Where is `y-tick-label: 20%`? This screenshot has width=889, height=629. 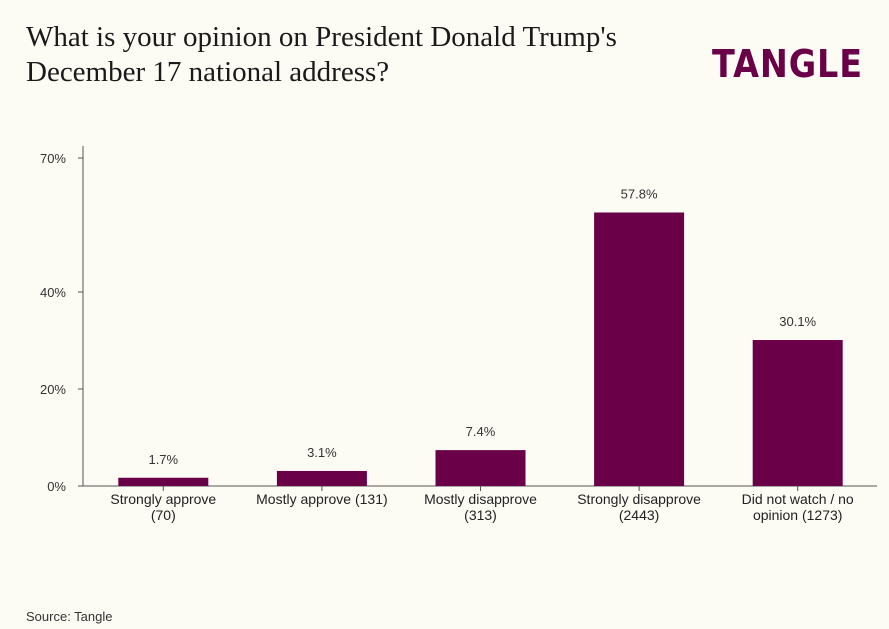
y-tick-label: 20% is located at coordinates (53, 389).